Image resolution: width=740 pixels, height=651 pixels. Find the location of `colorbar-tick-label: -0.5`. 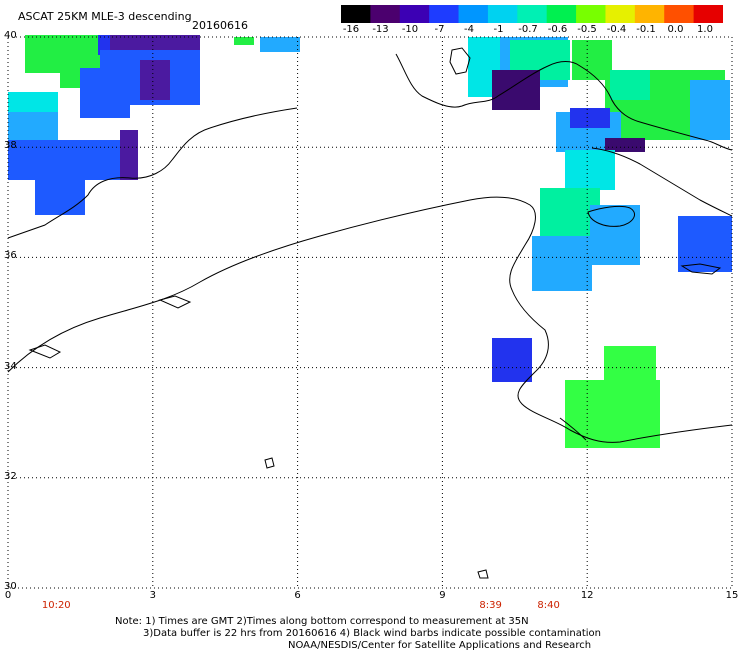

colorbar-tick-label: -0.5 is located at coordinates (587, 29).